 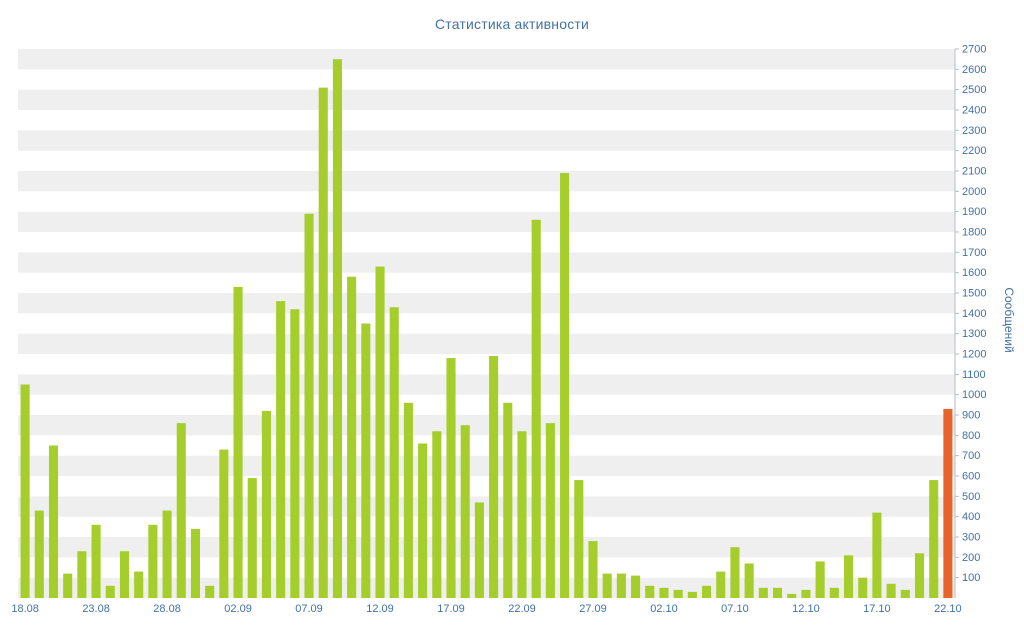 What do you see at coordinates (508, 500) in the screenshot?
I see `bar-21.09: 21.09: 960` at bounding box center [508, 500].